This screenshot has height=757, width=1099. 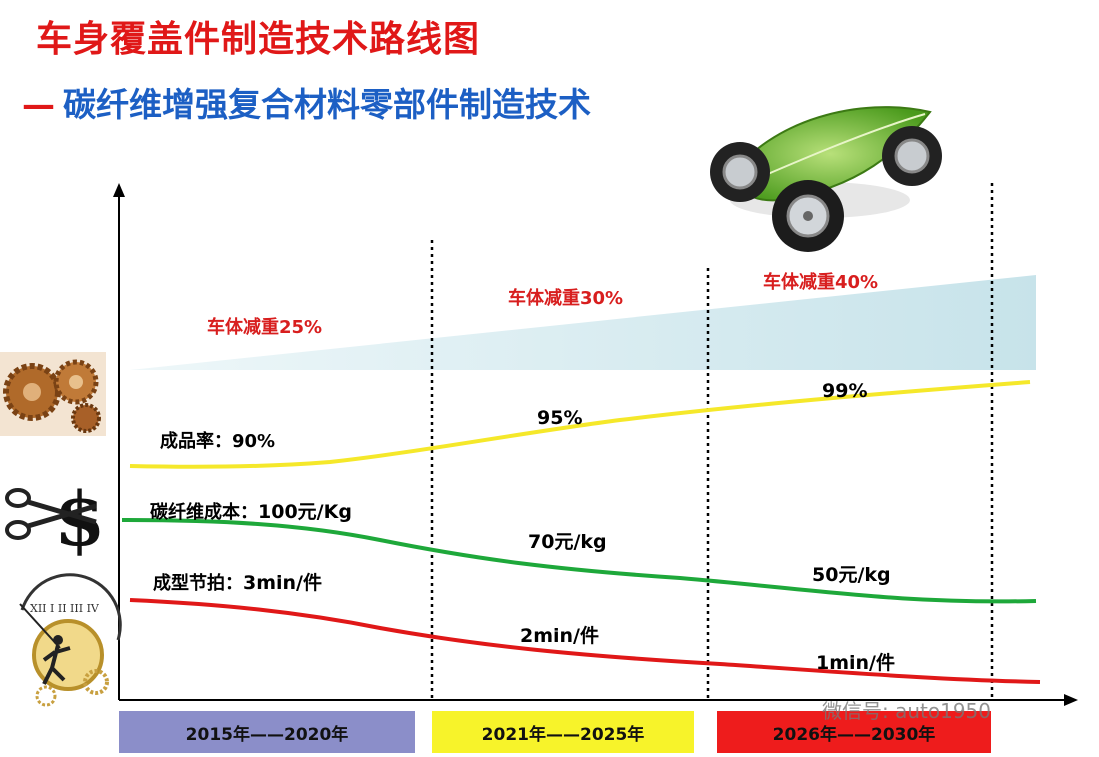 I want to click on gears-icon, so click(x=53, y=394).